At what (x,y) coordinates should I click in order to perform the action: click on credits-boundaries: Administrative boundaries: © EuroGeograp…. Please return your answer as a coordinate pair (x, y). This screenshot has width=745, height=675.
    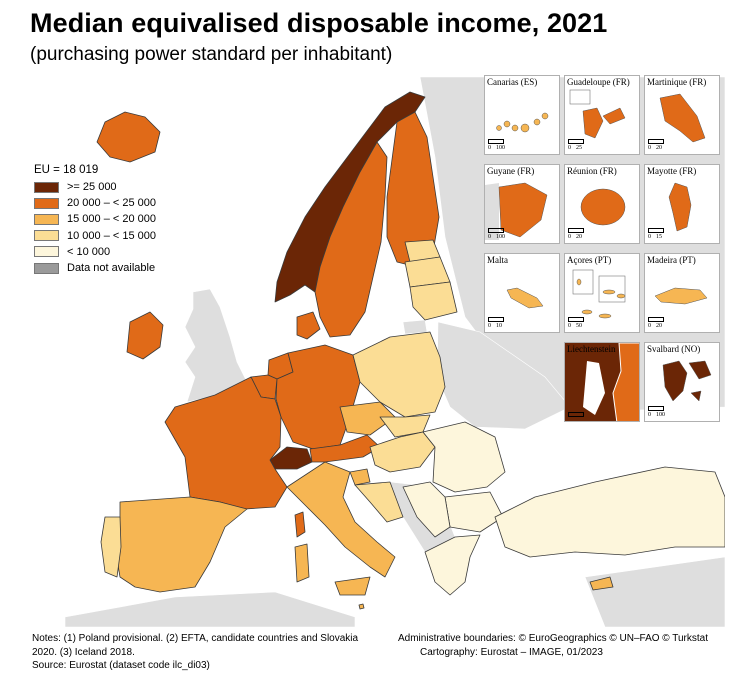
    Looking at the image, I should click on (553, 638).